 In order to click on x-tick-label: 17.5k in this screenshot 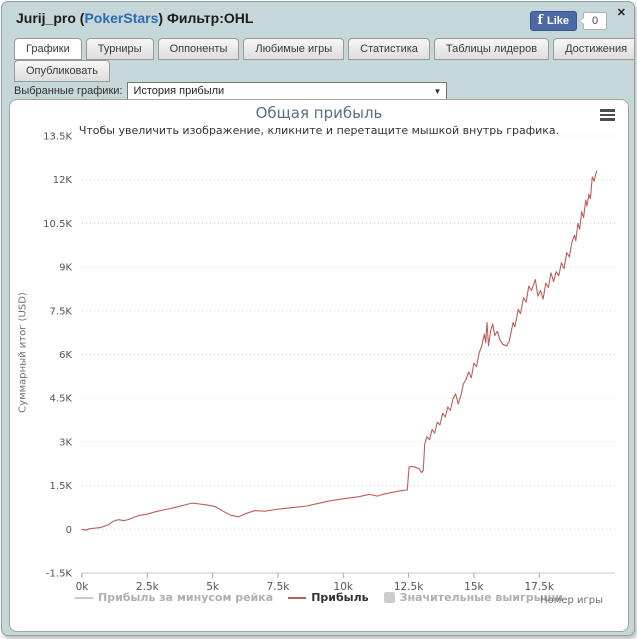, I will do `click(539, 587)`.